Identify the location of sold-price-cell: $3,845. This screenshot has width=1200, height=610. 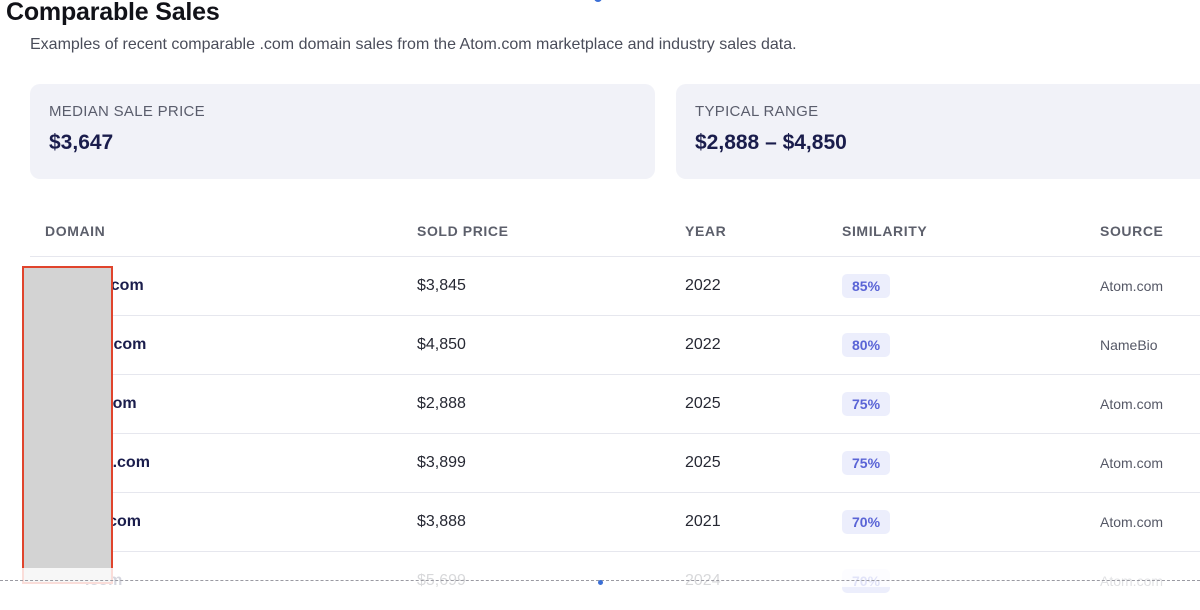
(551, 286).